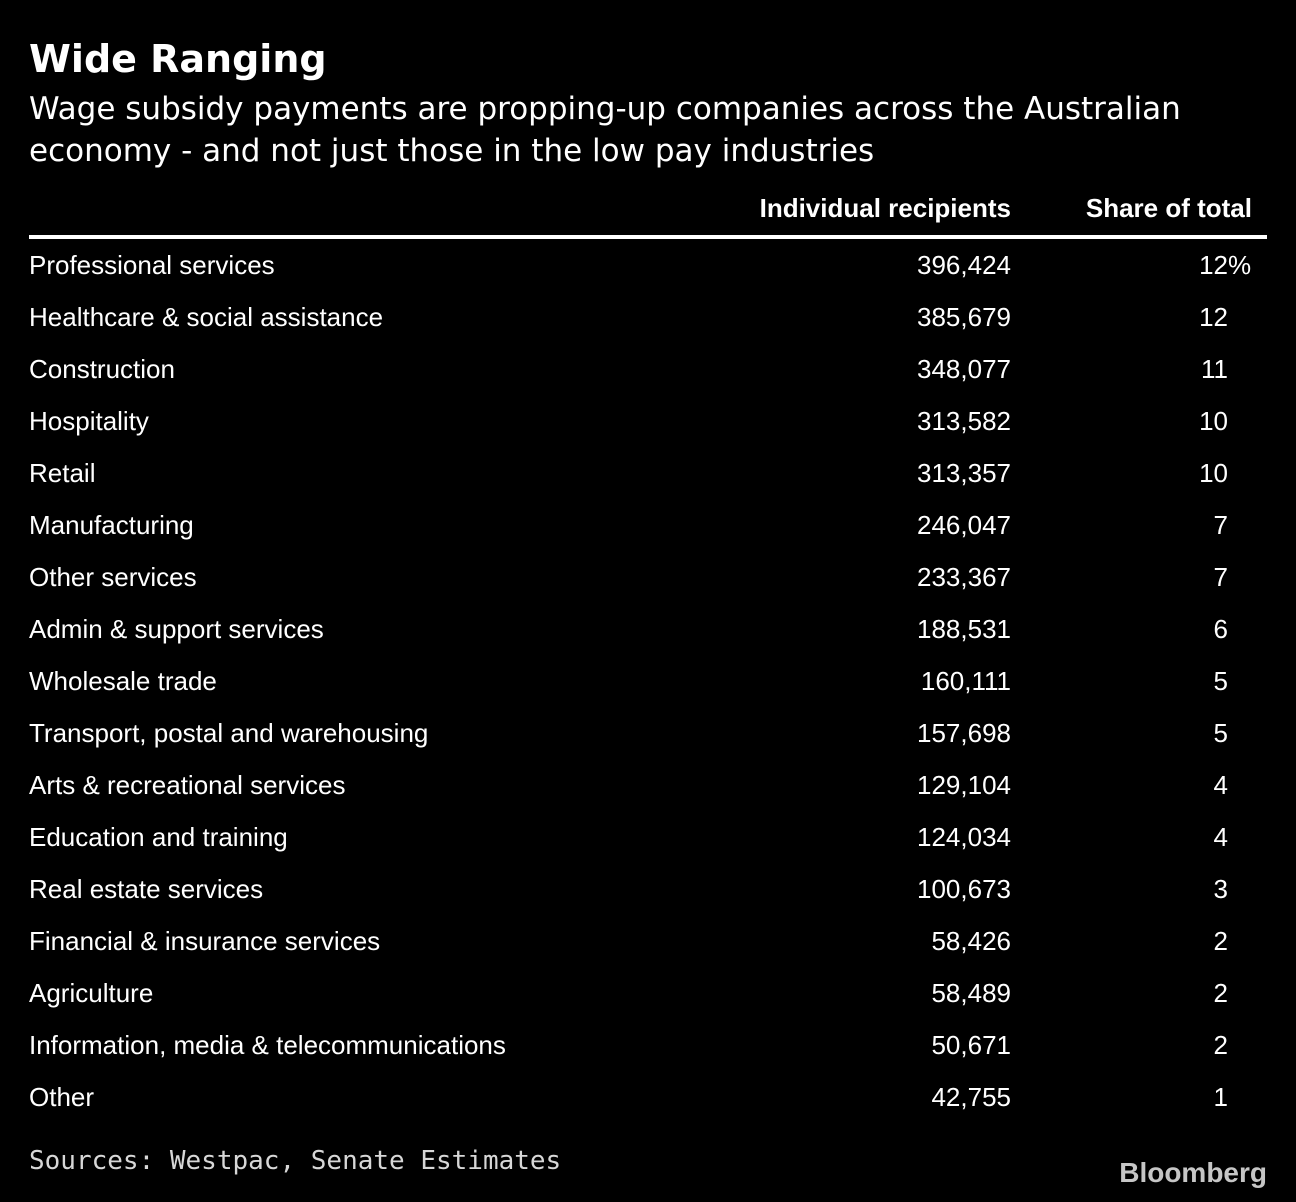 This screenshot has height=1202, width=1296. I want to click on recipients-value: 58,489, so click(971, 992).